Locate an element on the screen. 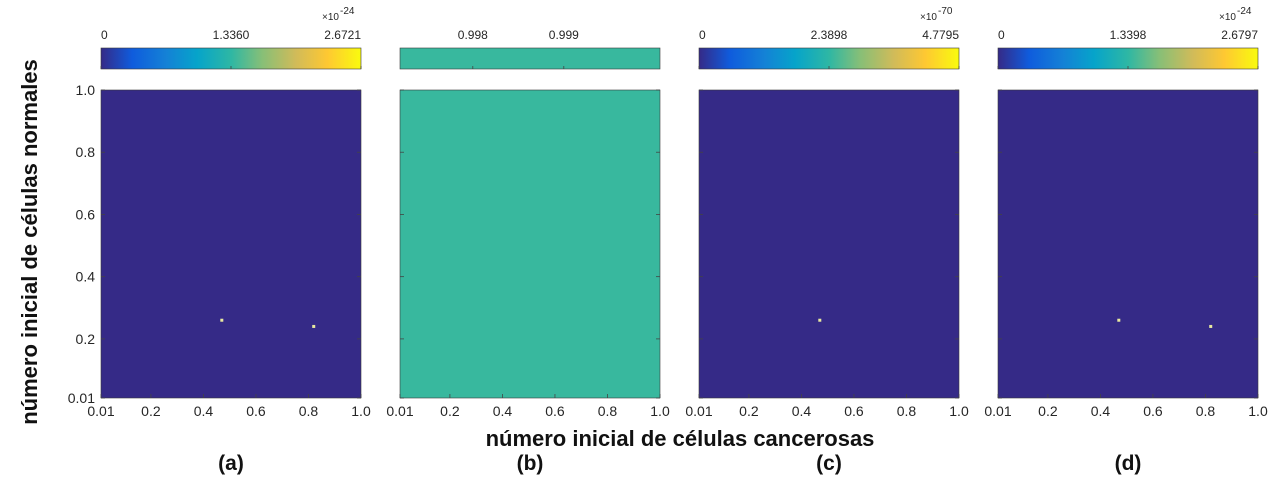 The image size is (1287, 481). panel-label: (d) is located at coordinates (1128, 463).